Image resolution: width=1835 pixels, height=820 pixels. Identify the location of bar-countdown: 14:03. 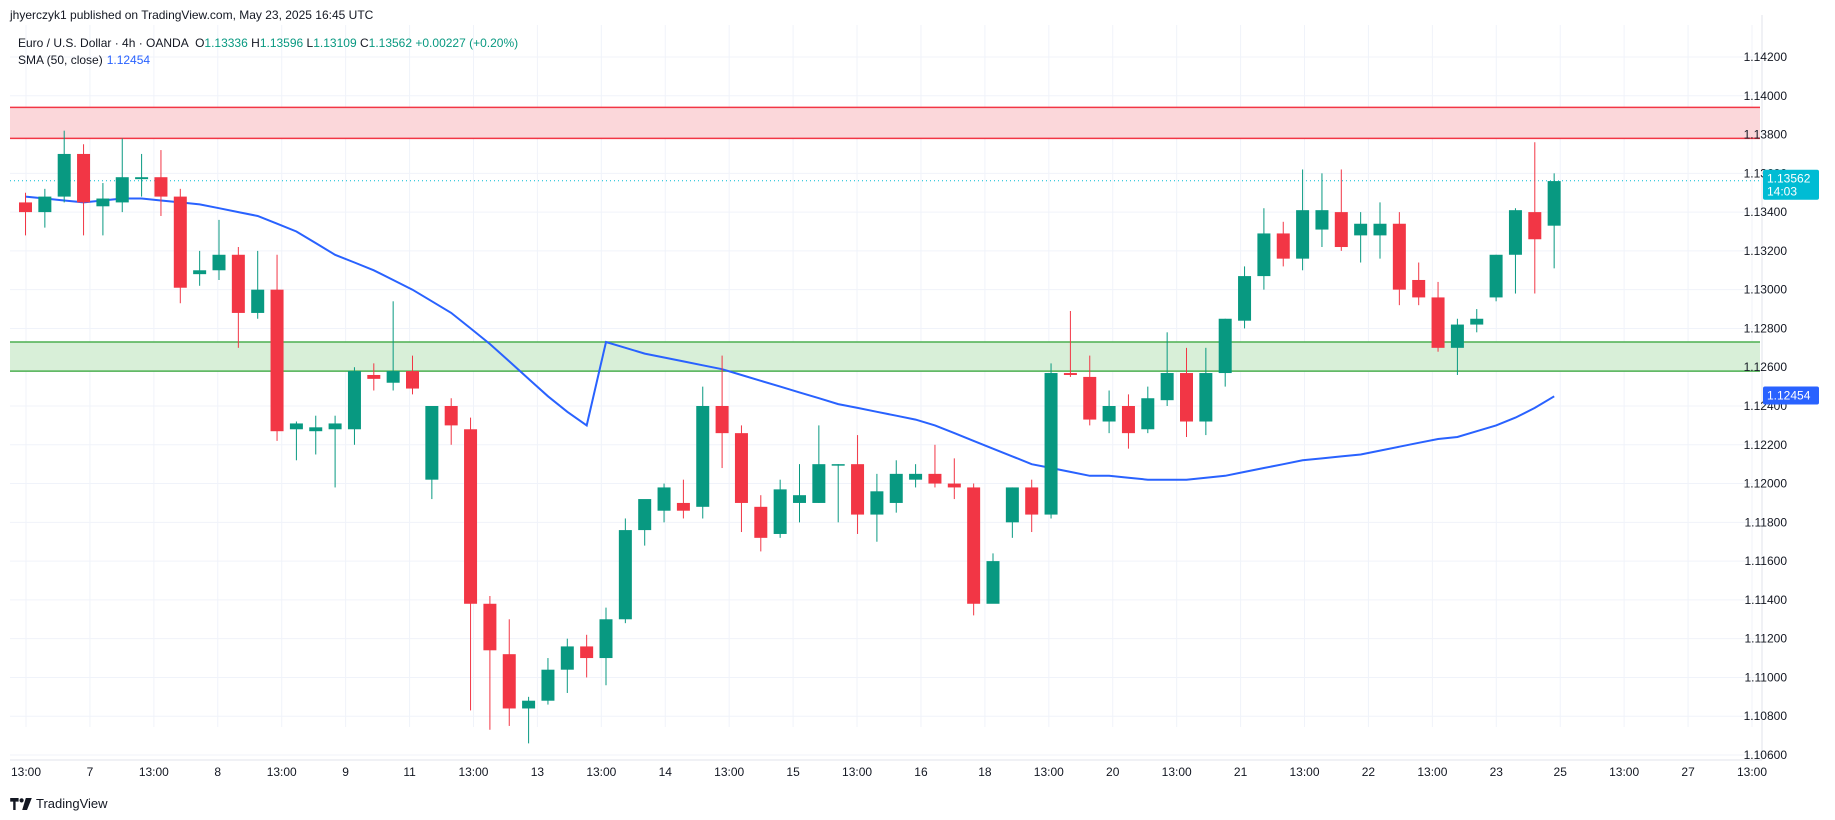
(1782, 192).